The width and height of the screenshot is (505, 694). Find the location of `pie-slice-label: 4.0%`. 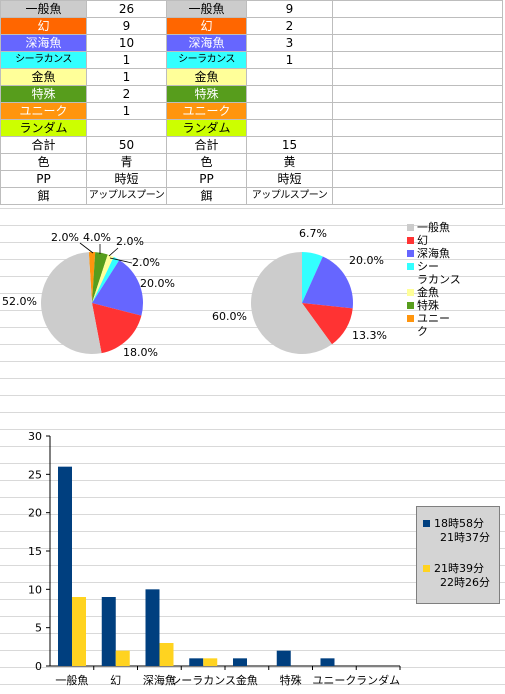

pie-slice-label: 4.0% is located at coordinates (97, 237).